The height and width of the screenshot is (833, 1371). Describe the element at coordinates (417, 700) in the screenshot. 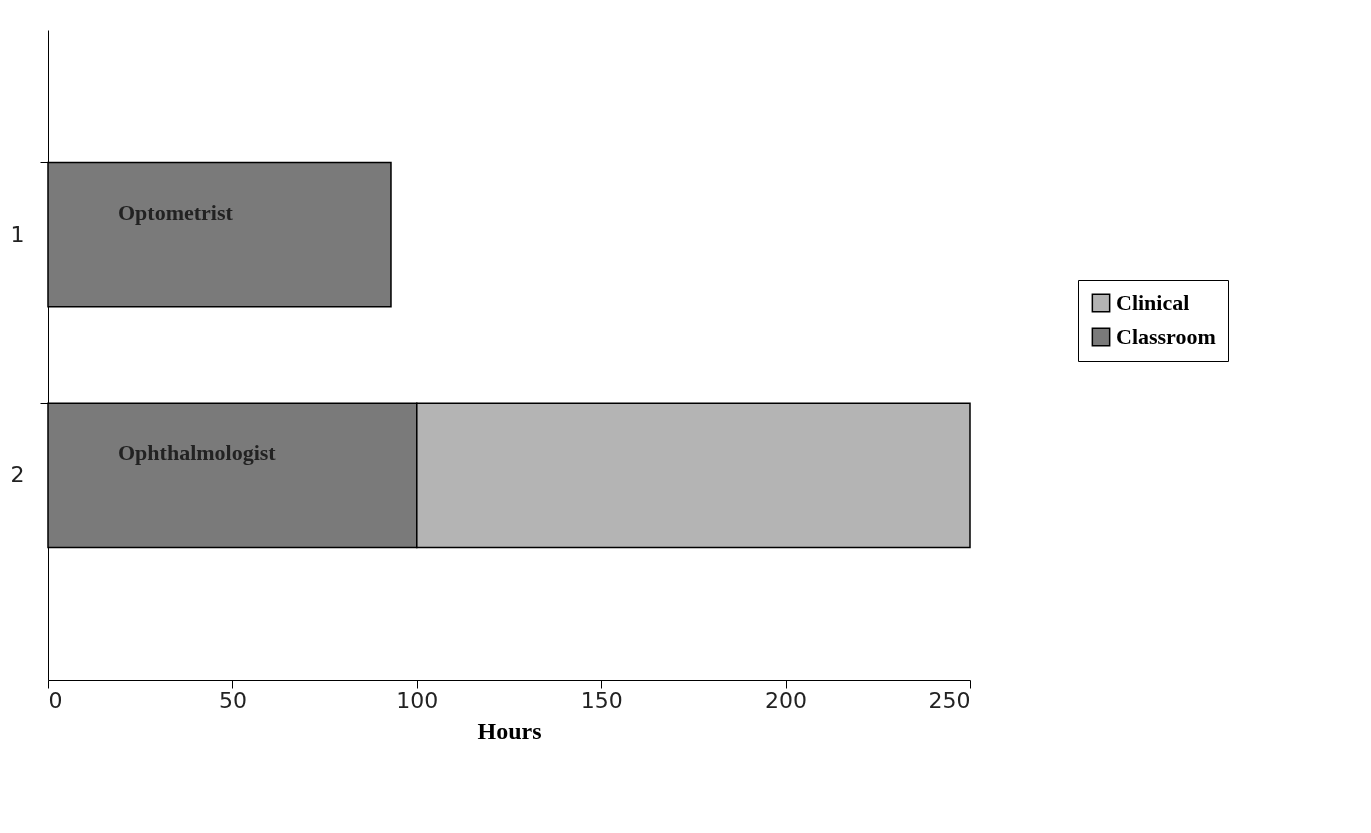

I see `x-tick-label: 100` at that location.